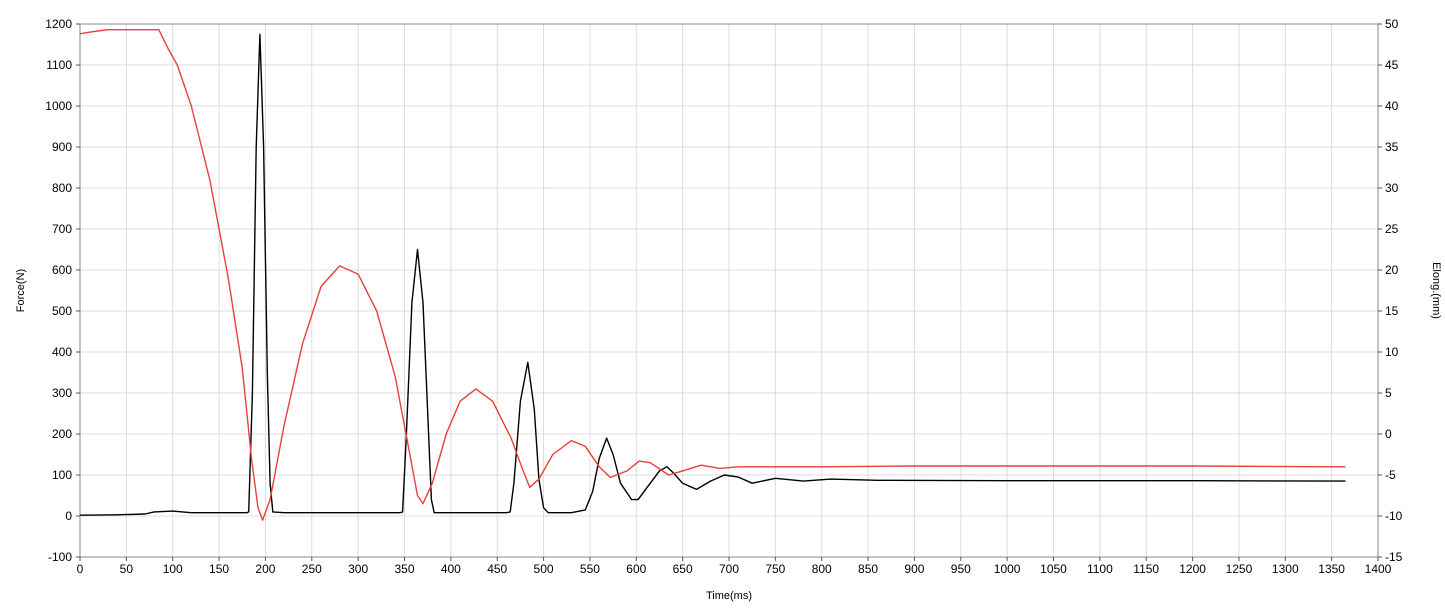 This screenshot has width=1445, height=608. I want to click on x-tick-label: 1200, so click(1192, 569).